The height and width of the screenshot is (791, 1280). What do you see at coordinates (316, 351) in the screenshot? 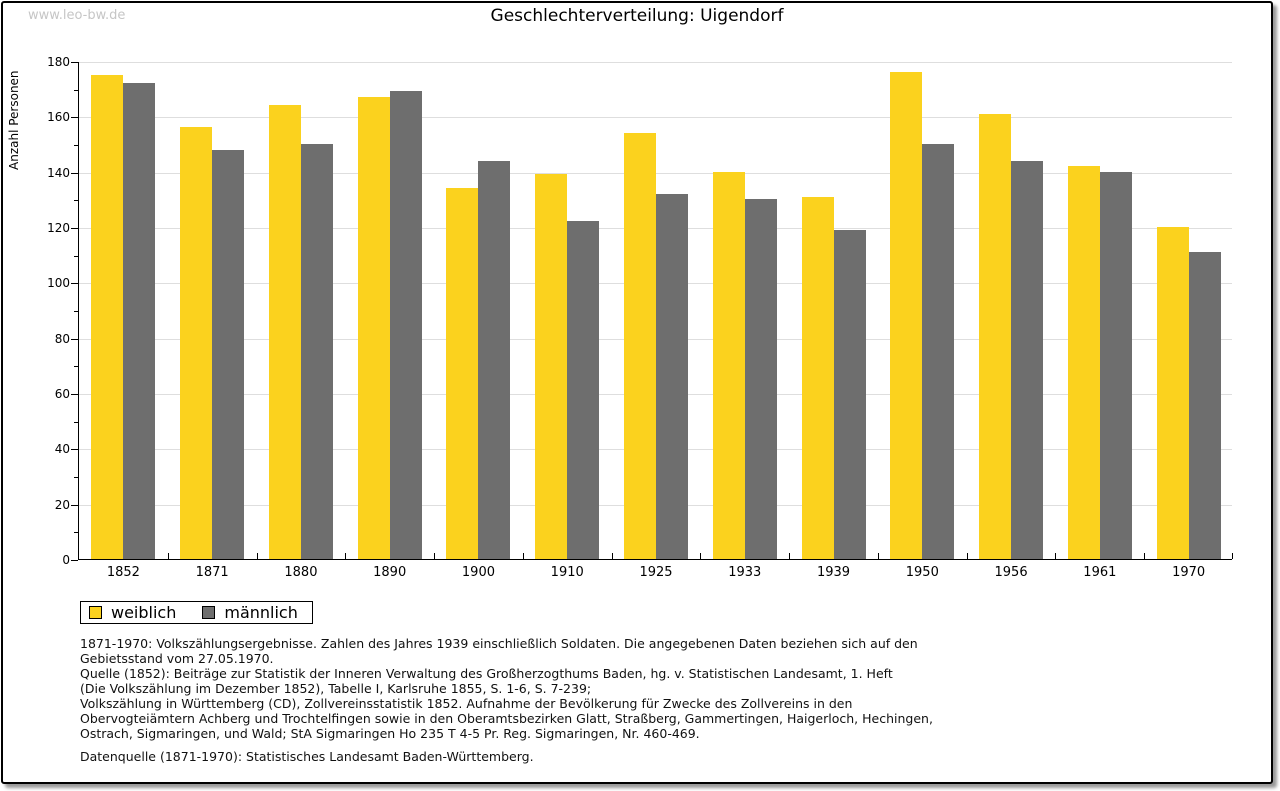
I see `bar-männlich-1880` at bounding box center [316, 351].